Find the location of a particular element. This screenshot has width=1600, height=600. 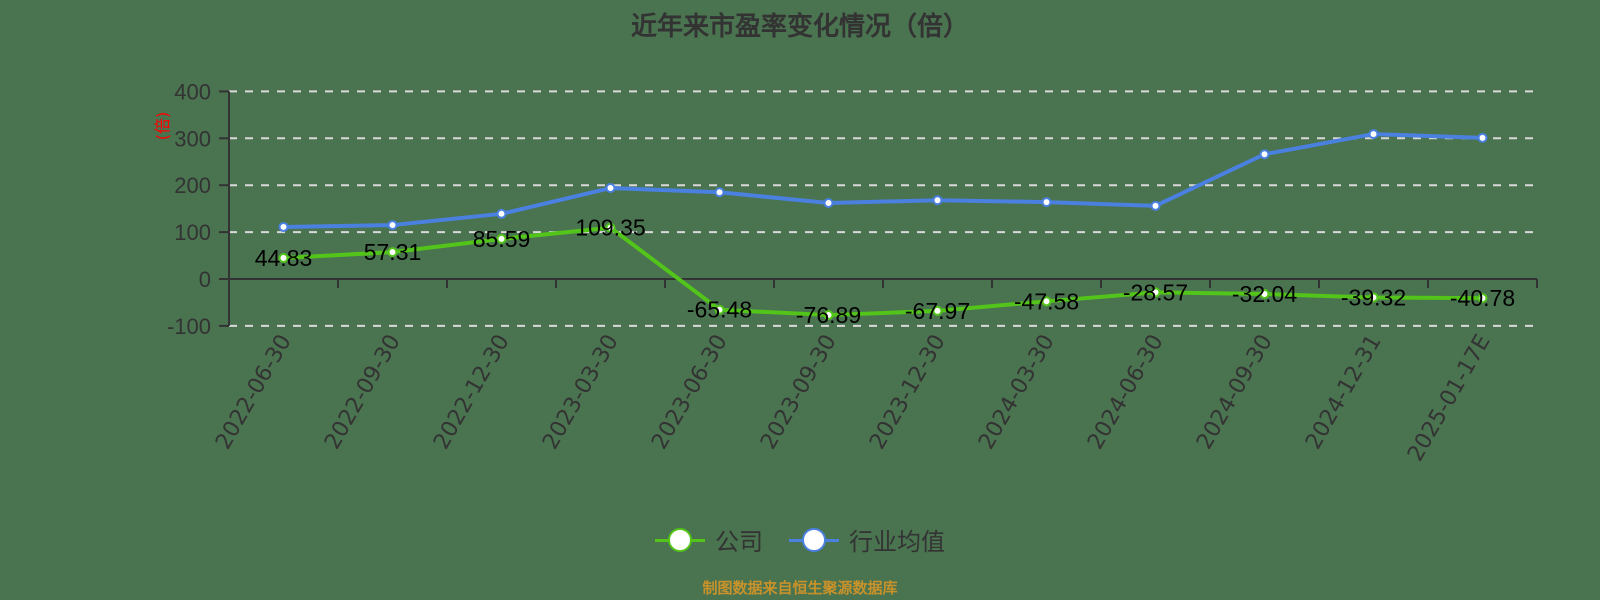

data-label: -76.89 is located at coordinates (828, 315).